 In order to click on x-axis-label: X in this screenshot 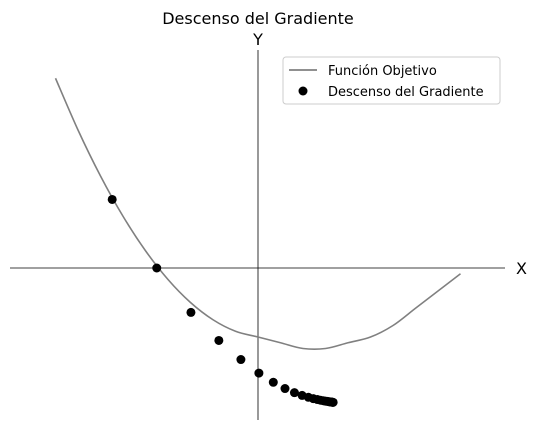, I will do `click(521, 268)`.